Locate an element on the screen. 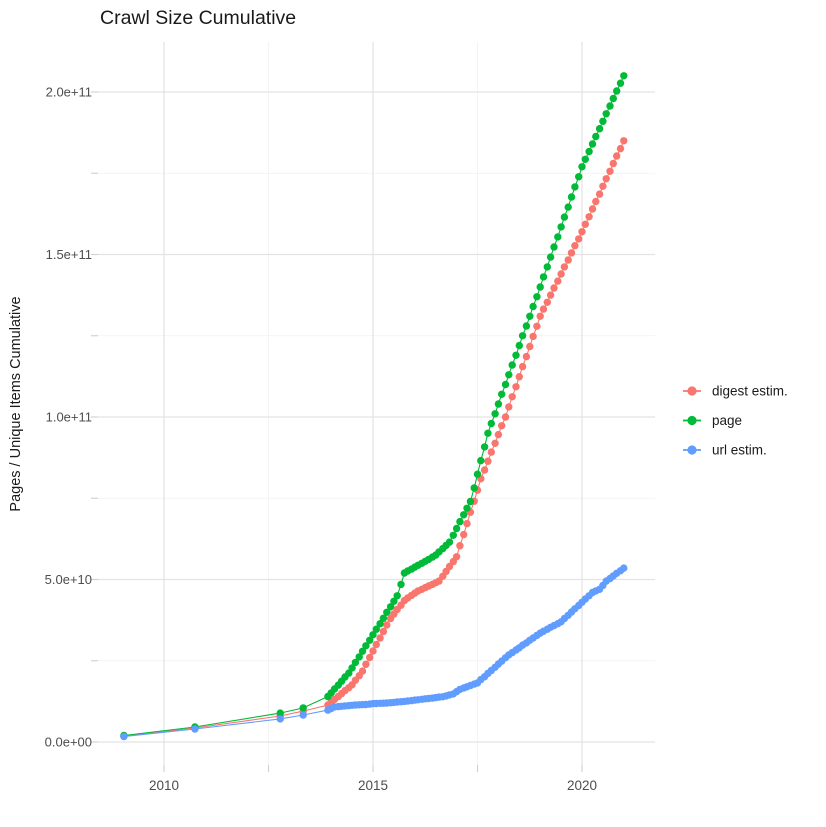  chart-title: Crawl Size Cumulative is located at coordinates (198, 18).